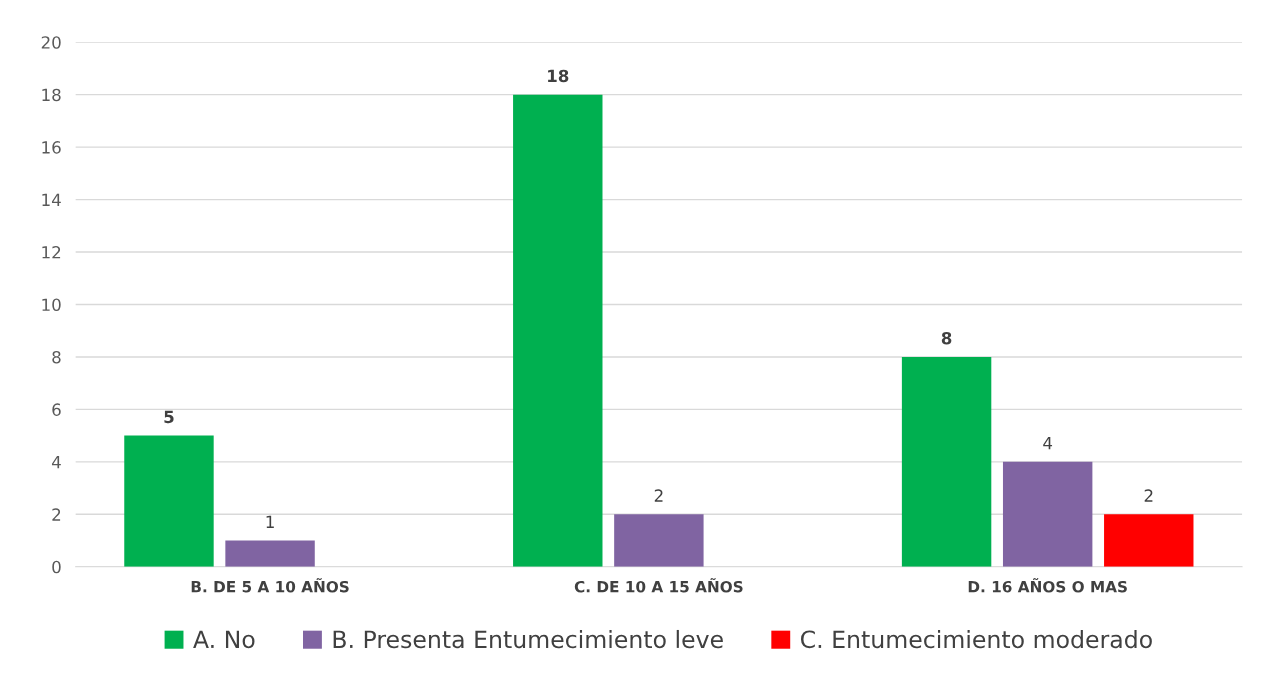 The height and width of the screenshot is (692, 1261). I want to click on y-tick-label: 4, so click(56, 462).